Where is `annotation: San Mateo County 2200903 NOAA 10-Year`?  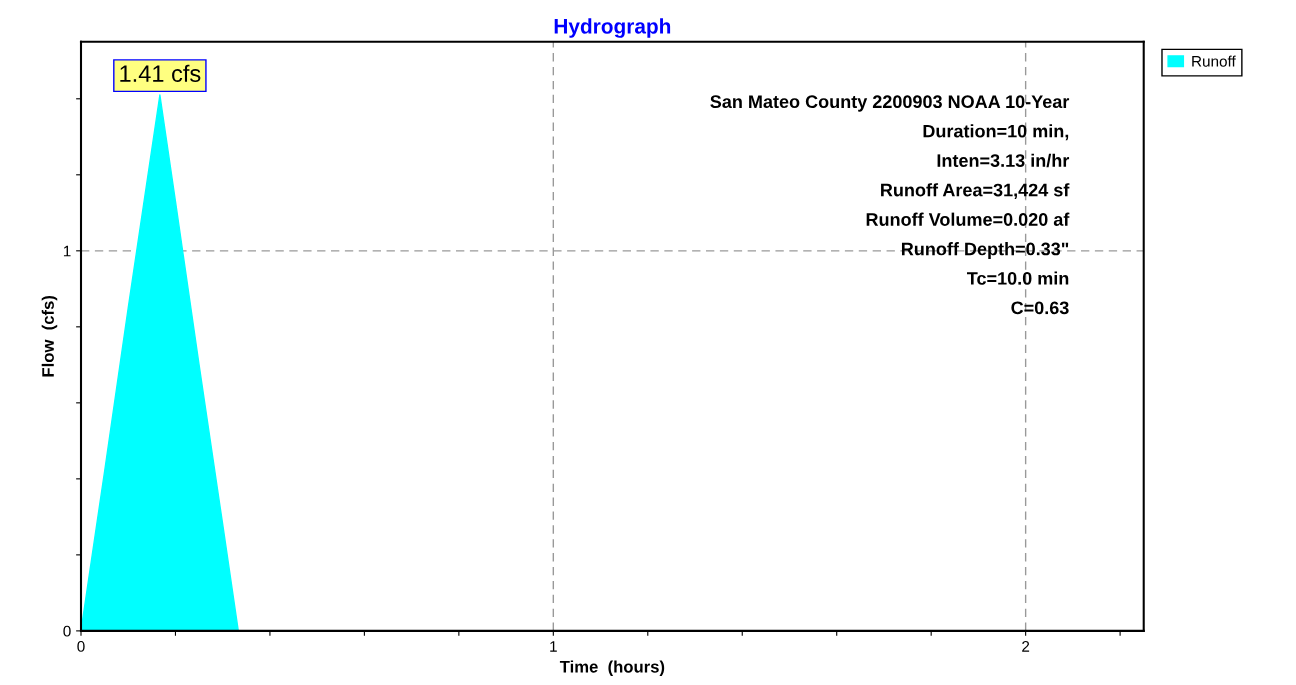
annotation: San Mateo County 2200903 NOAA 10-Year is located at coordinates (890, 103).